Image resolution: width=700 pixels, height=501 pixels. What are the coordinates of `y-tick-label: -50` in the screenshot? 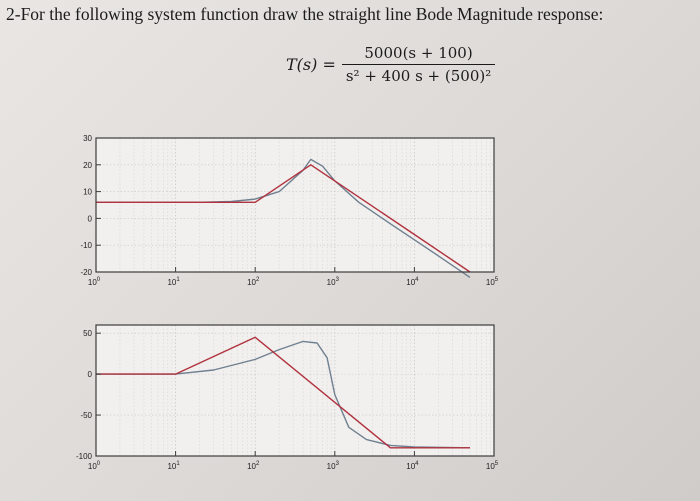 It's located at (86, 415).